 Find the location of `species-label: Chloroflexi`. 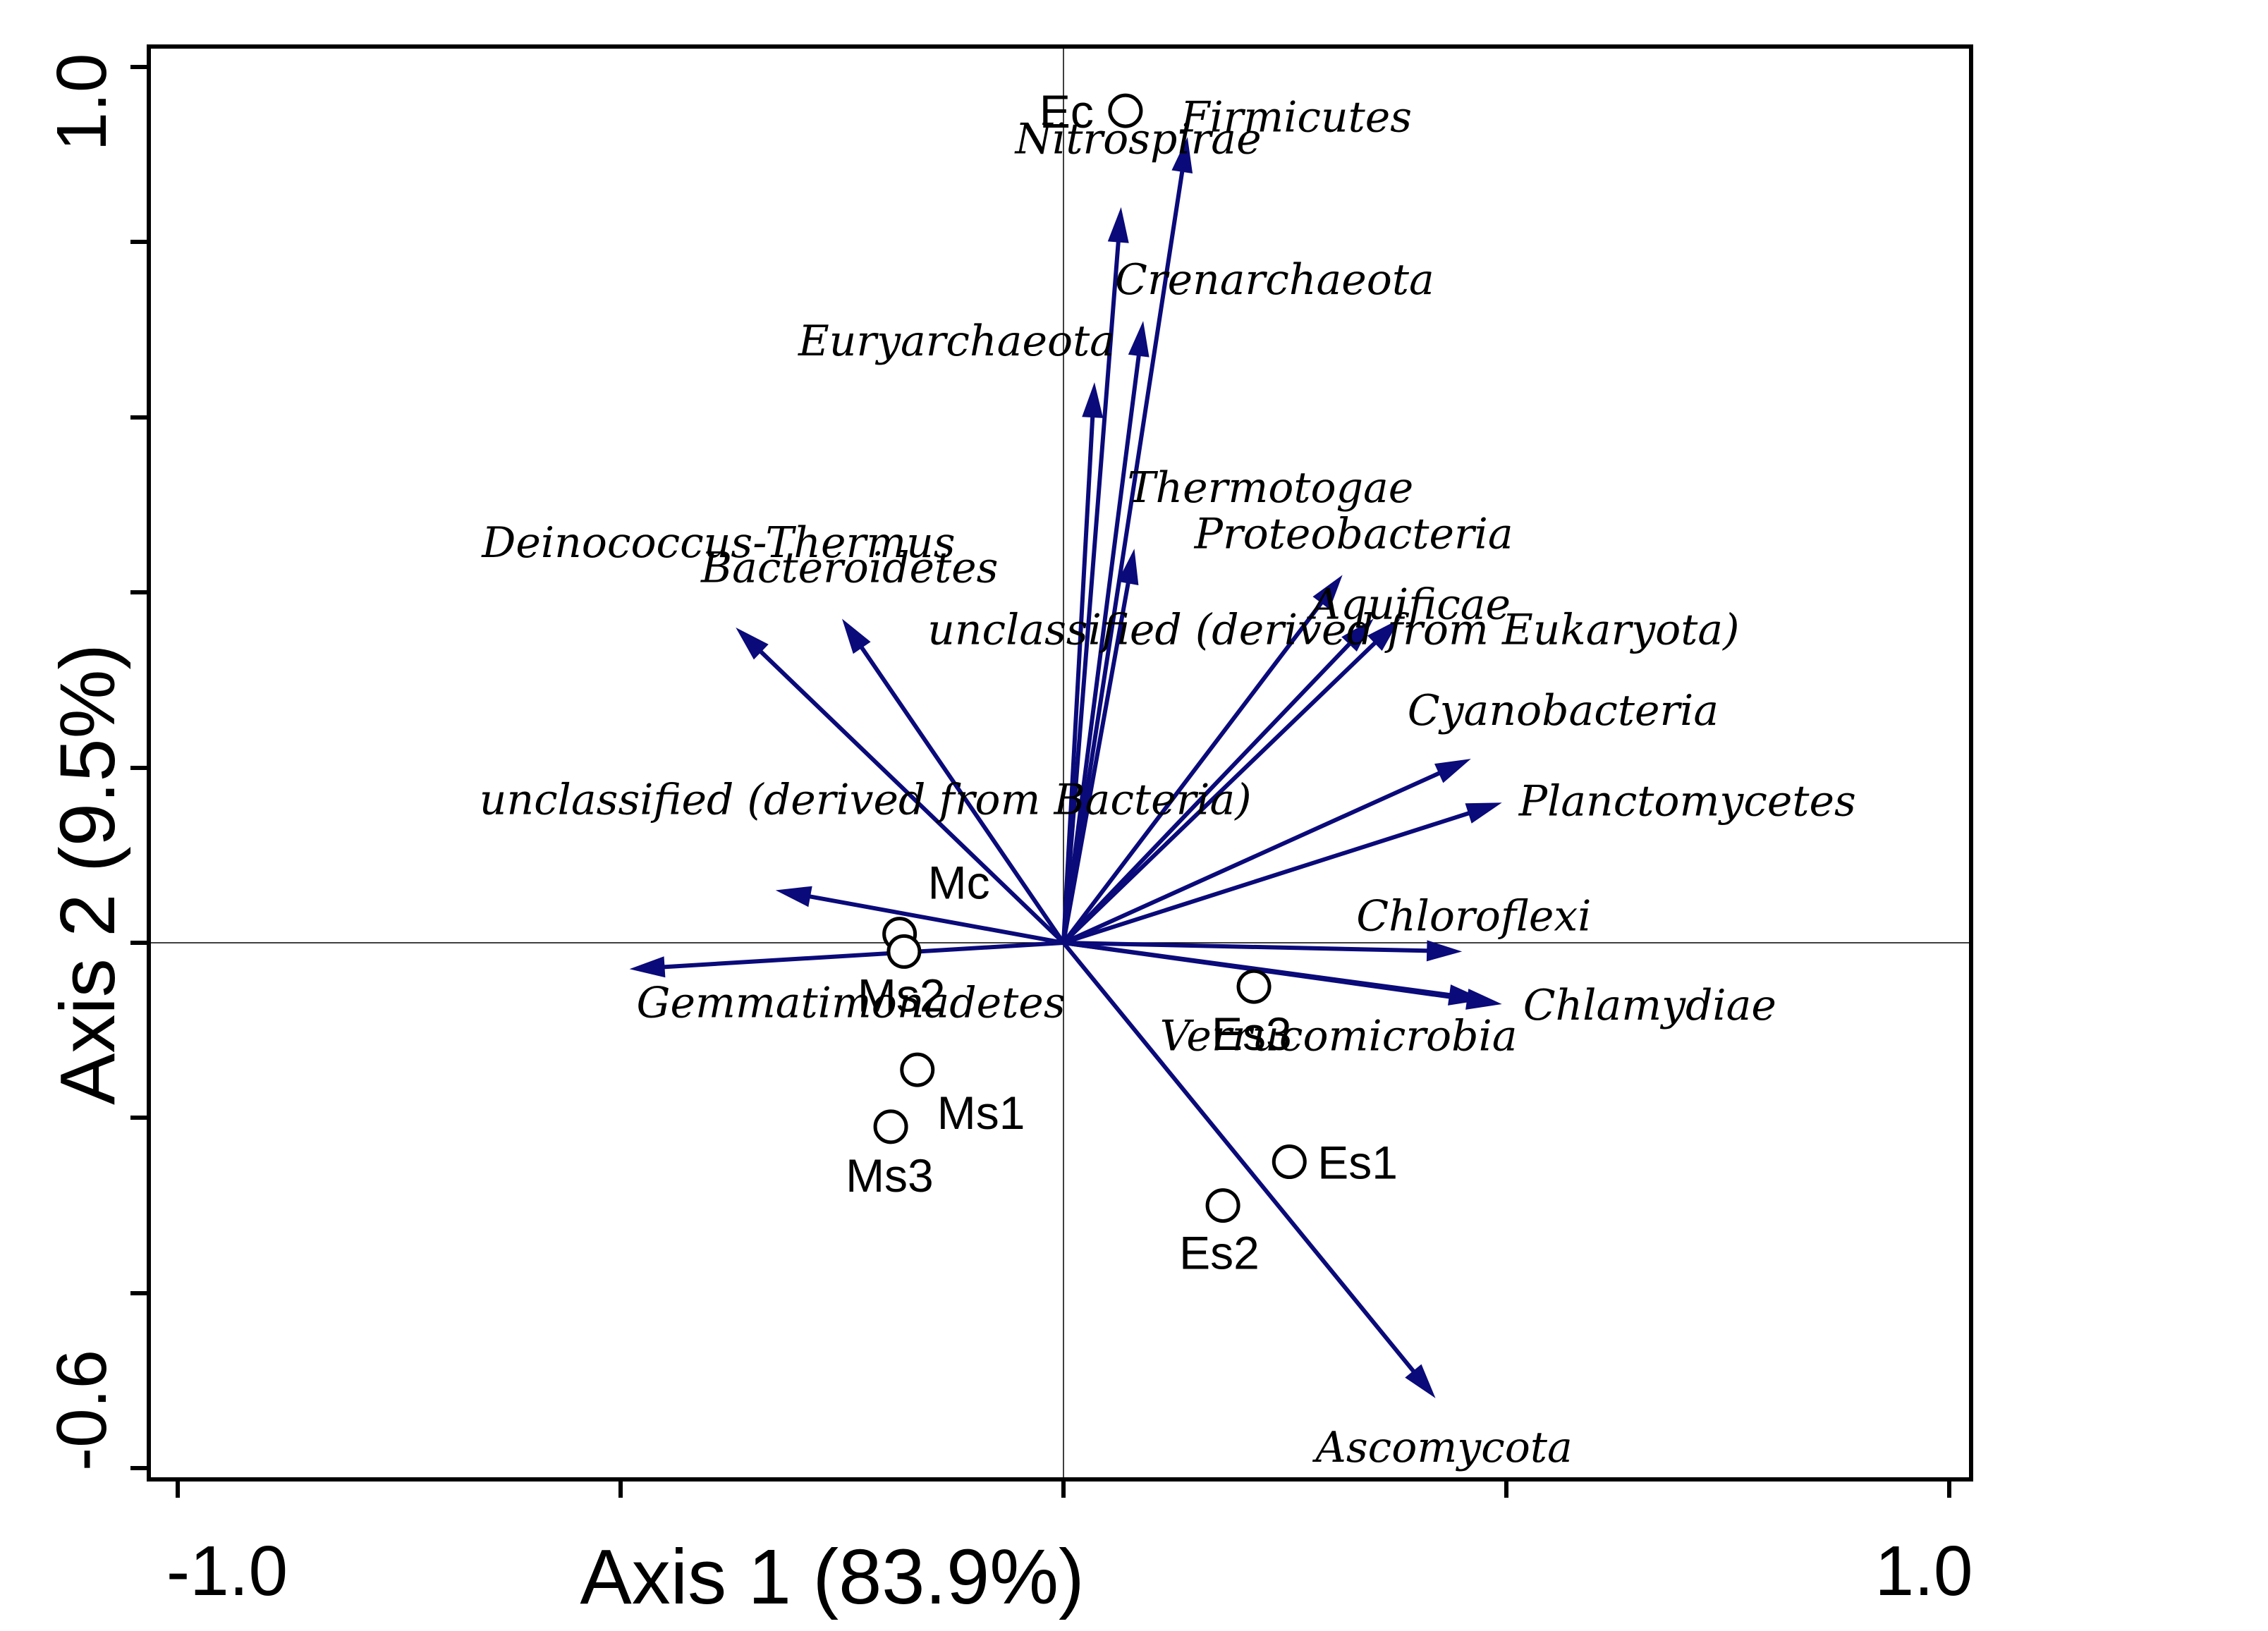

species-label: Chloroflexi is located at coordinates (1473, 916).